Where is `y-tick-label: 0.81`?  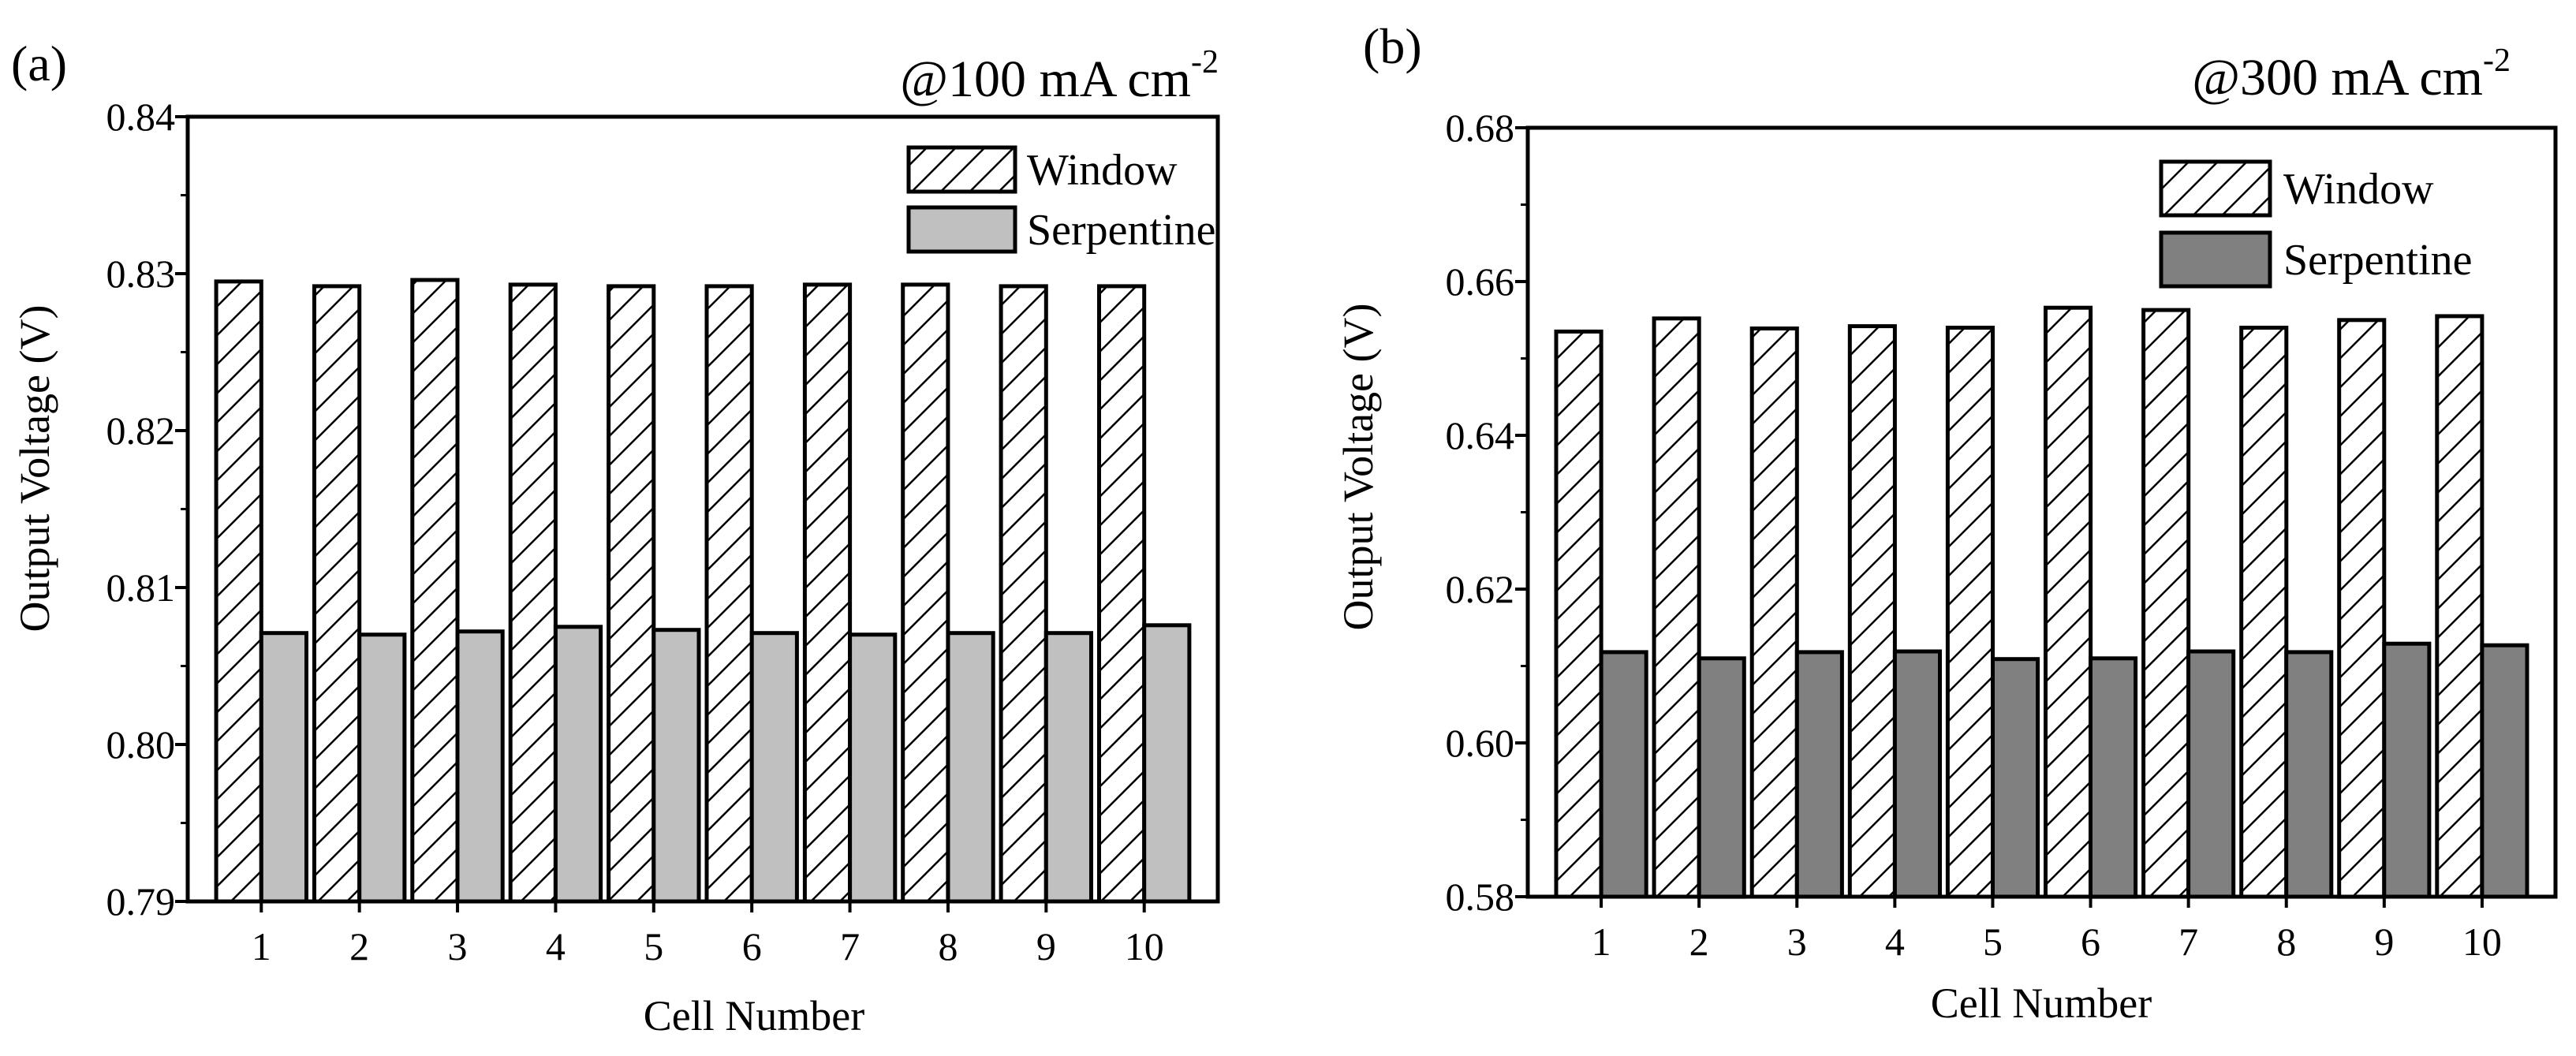 y-tick-label: 0.81 is located at coordinates (141, 587).